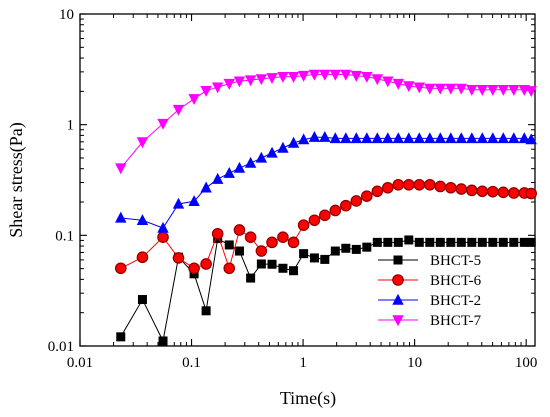 The image size is (550, 417). I want to click on x-tick-label: 1, so click(303, 363).